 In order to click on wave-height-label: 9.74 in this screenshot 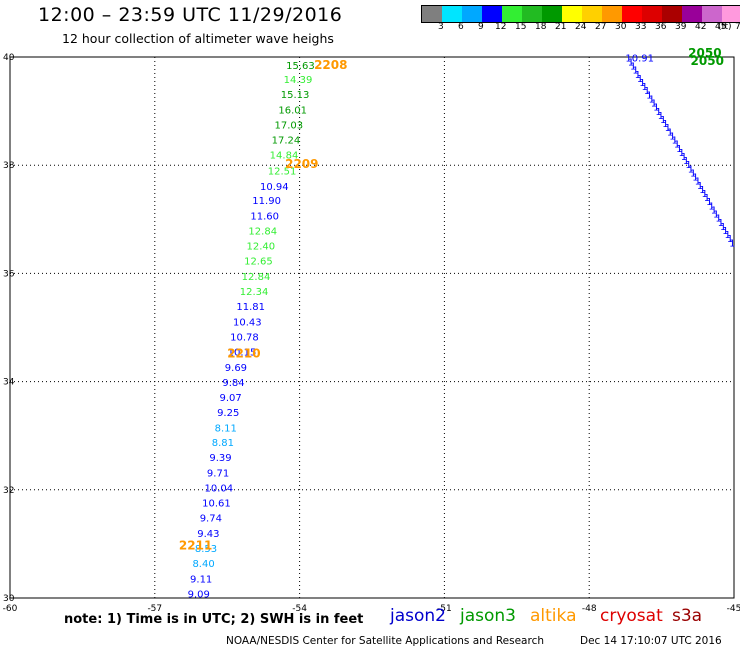, I will do `click(211, 519)`.